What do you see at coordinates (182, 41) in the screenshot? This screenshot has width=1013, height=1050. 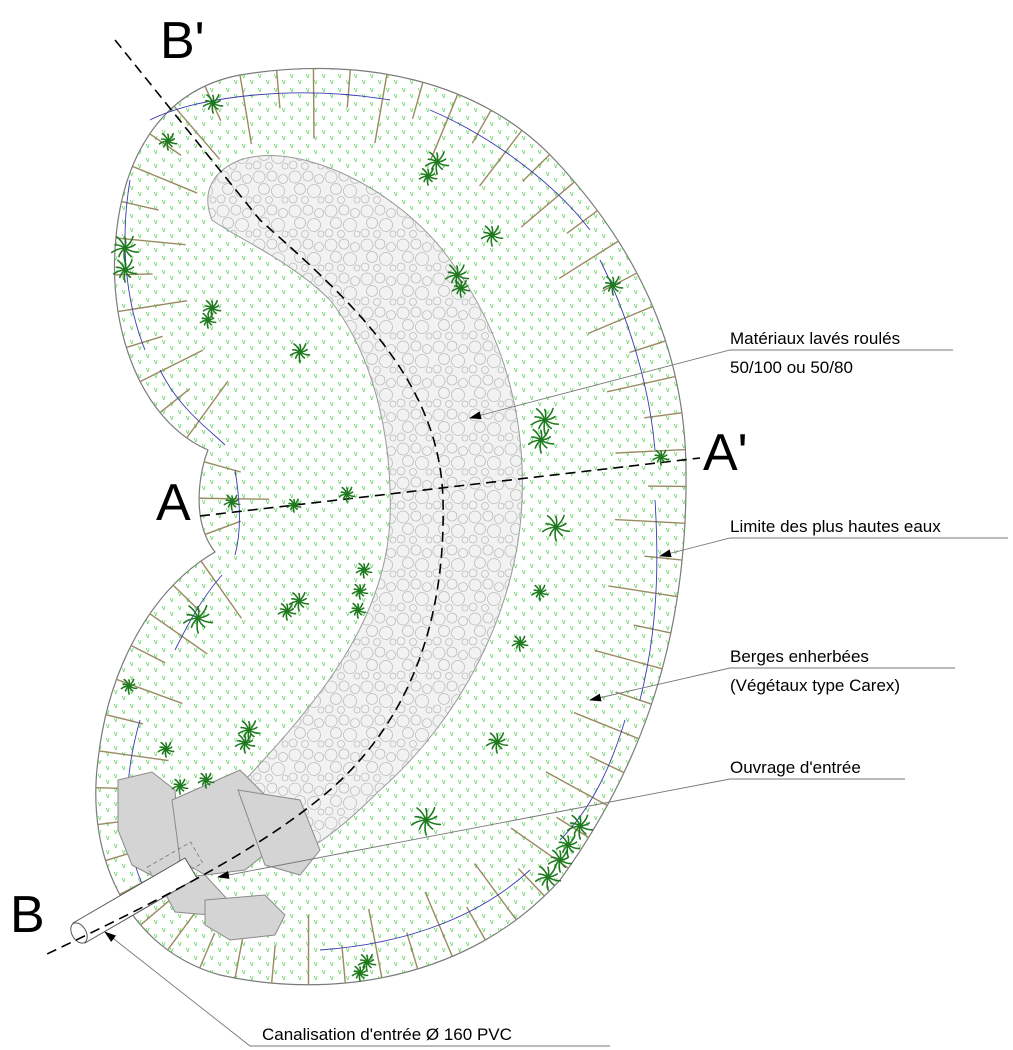 I see `section-label-b-prime: B'` at bounding box center [182, 41].